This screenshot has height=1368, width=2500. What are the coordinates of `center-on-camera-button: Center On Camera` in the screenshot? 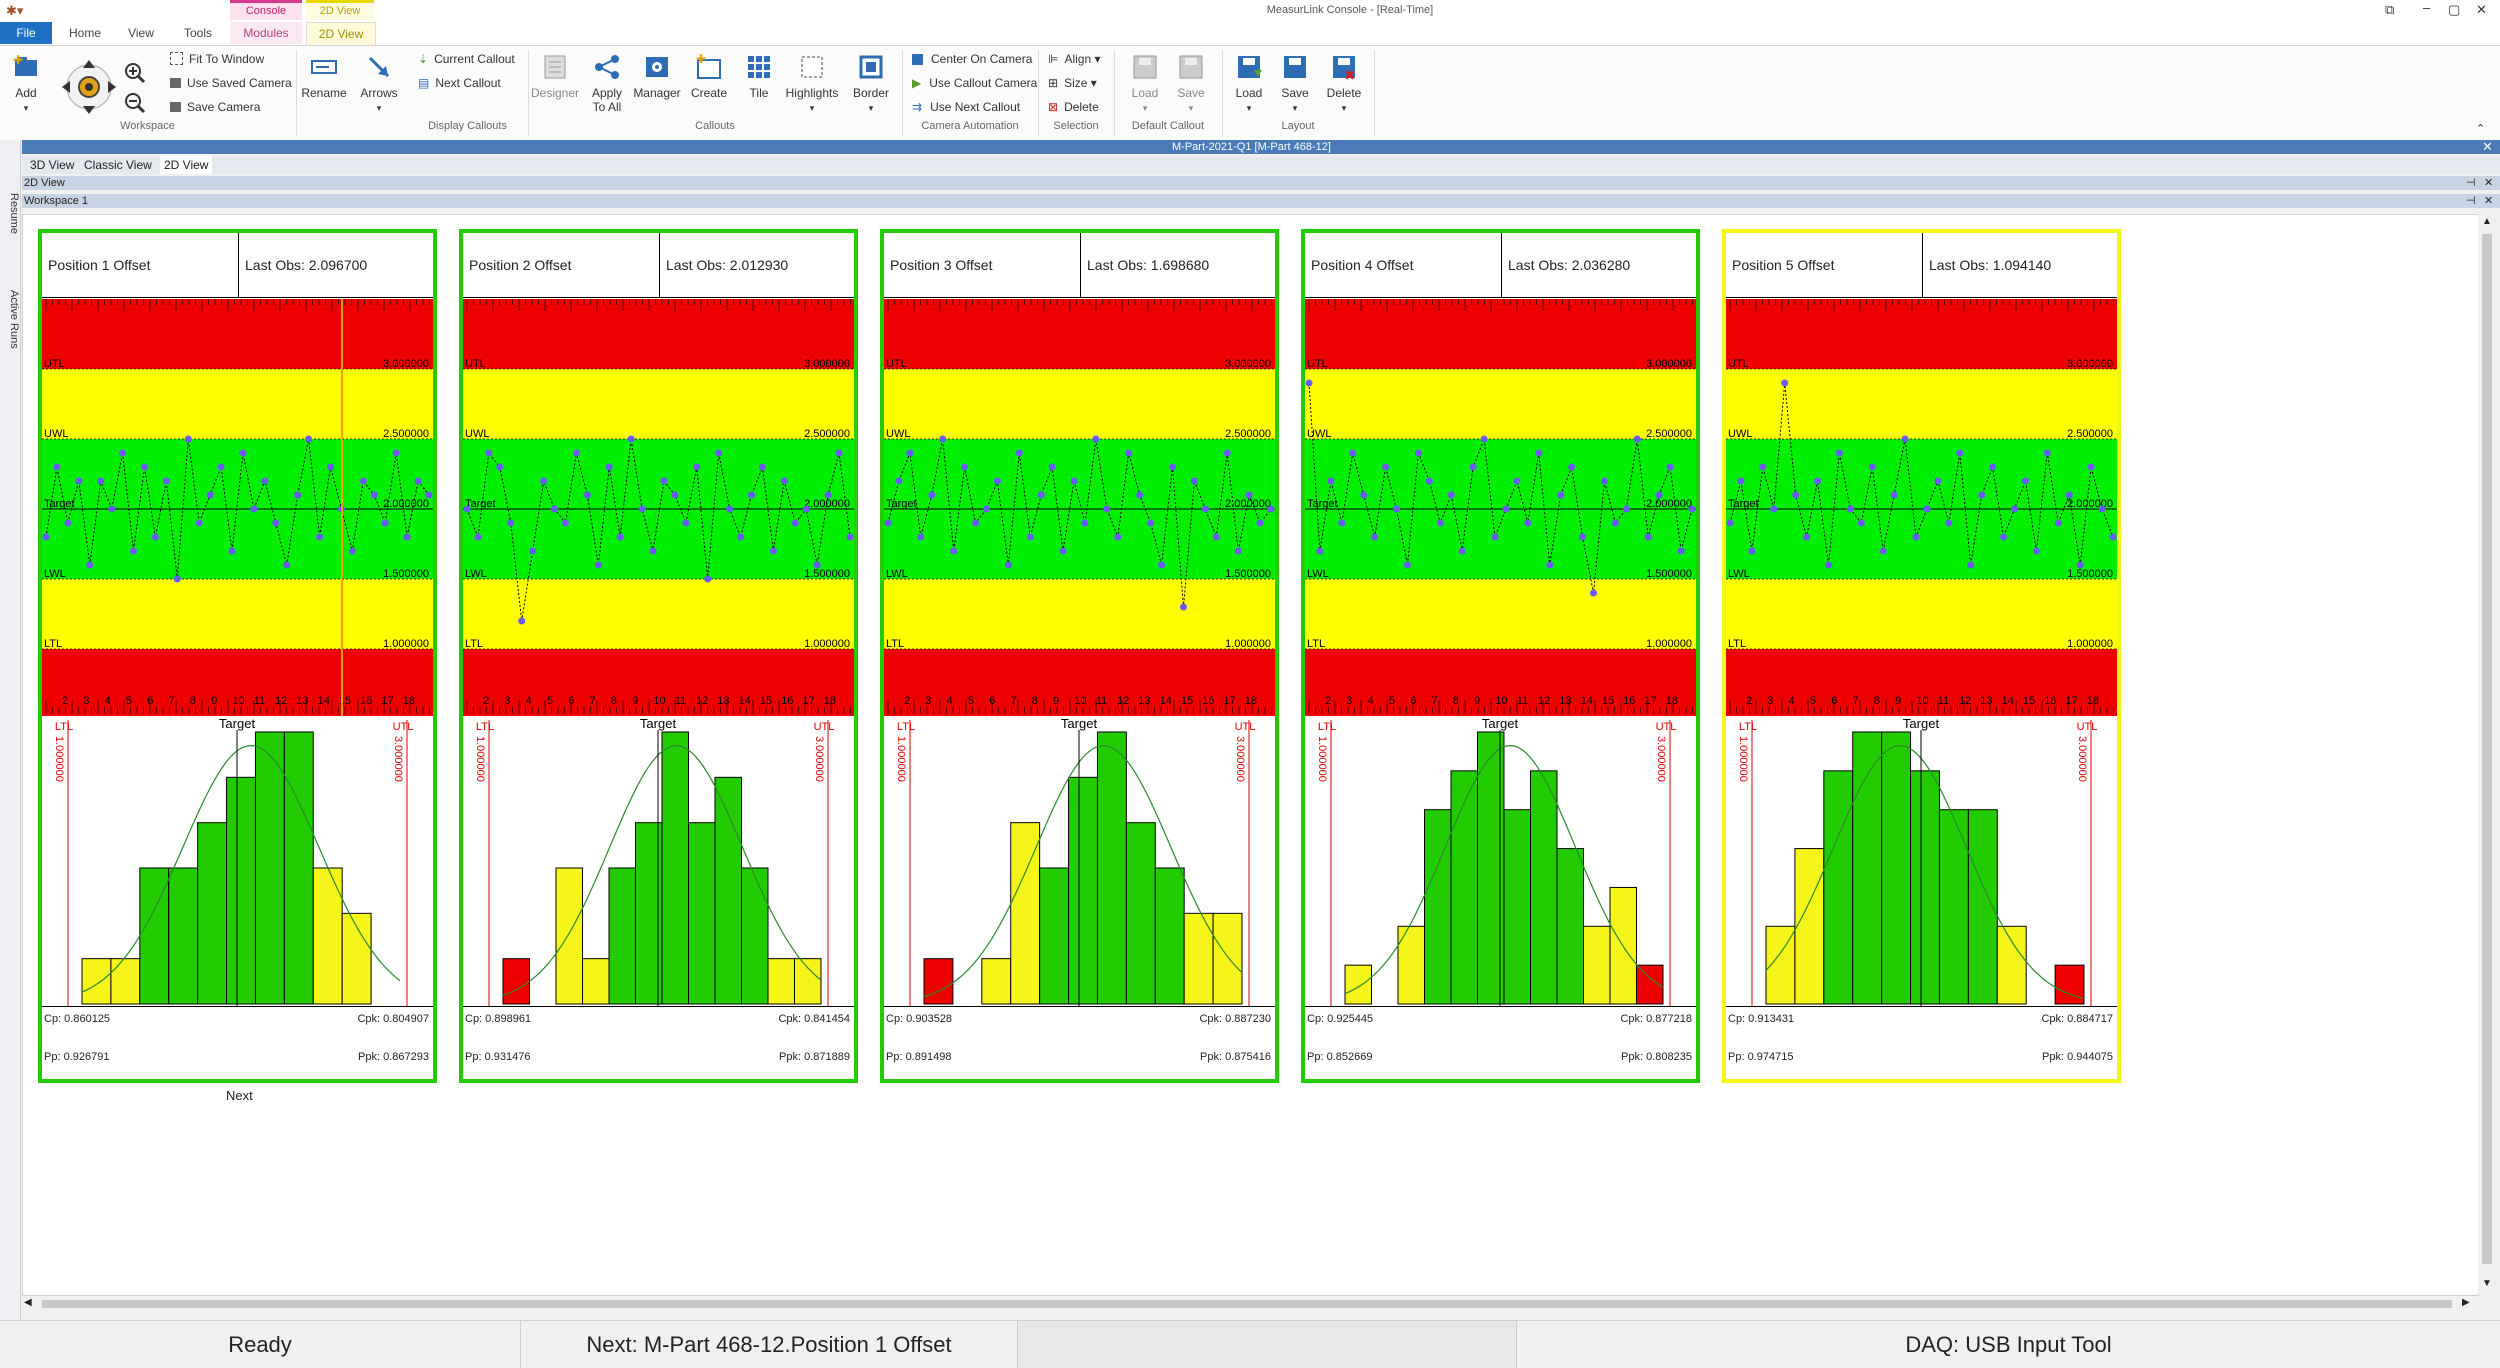 It's located at (972, 59).